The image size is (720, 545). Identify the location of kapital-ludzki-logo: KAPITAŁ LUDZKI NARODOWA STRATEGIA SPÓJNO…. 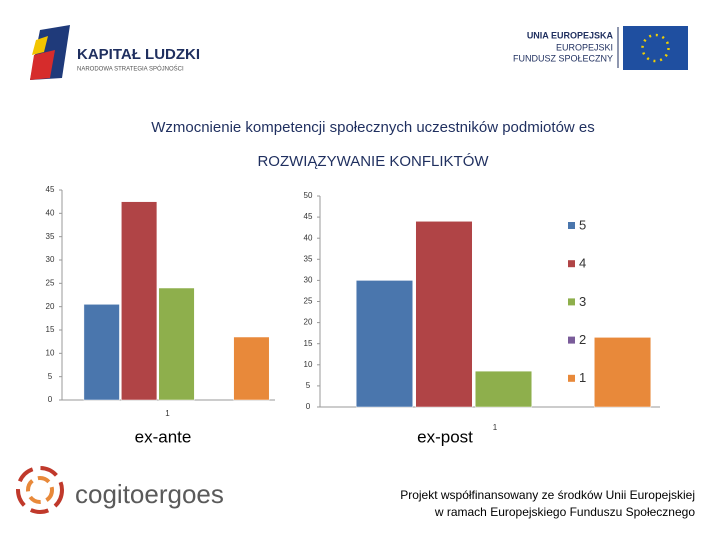
(115, 52).